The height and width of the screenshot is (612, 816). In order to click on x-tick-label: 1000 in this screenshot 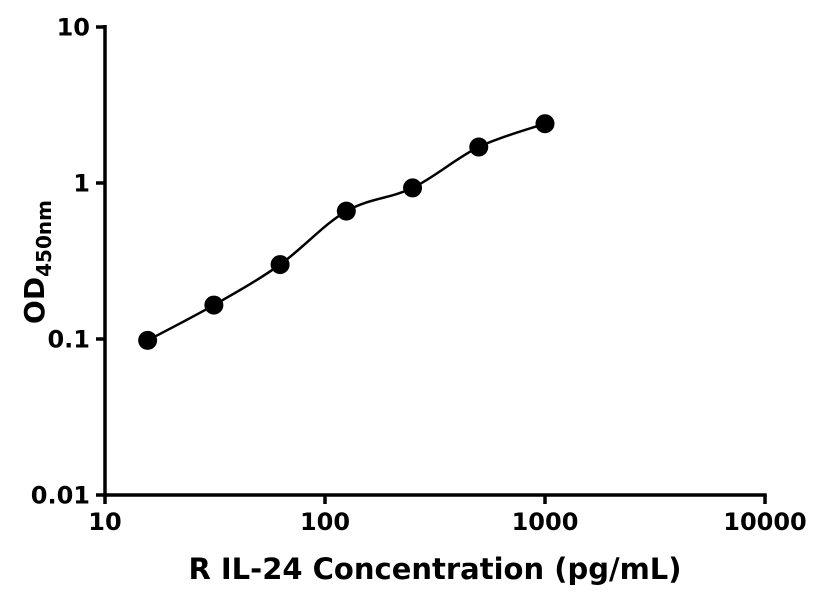, I will do `click(545, 522)`.